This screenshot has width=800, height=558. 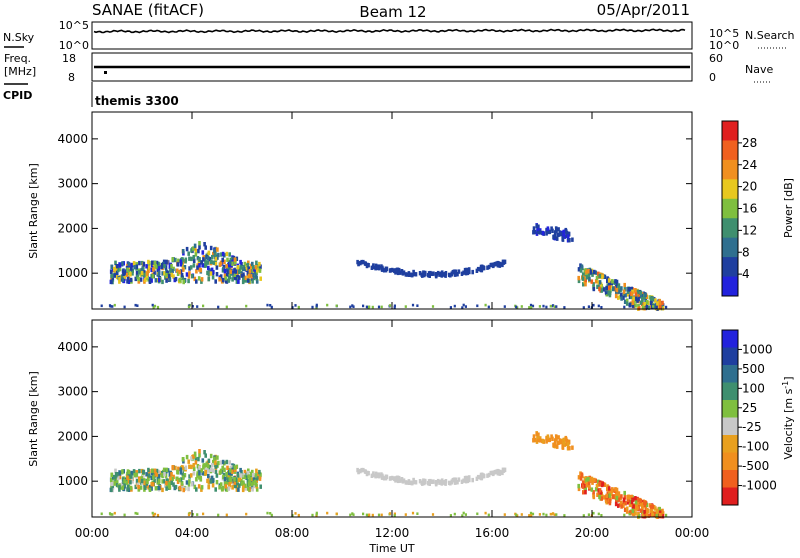 I want to click on colorbar-tick-label: 20, so click(x=749, y=187).